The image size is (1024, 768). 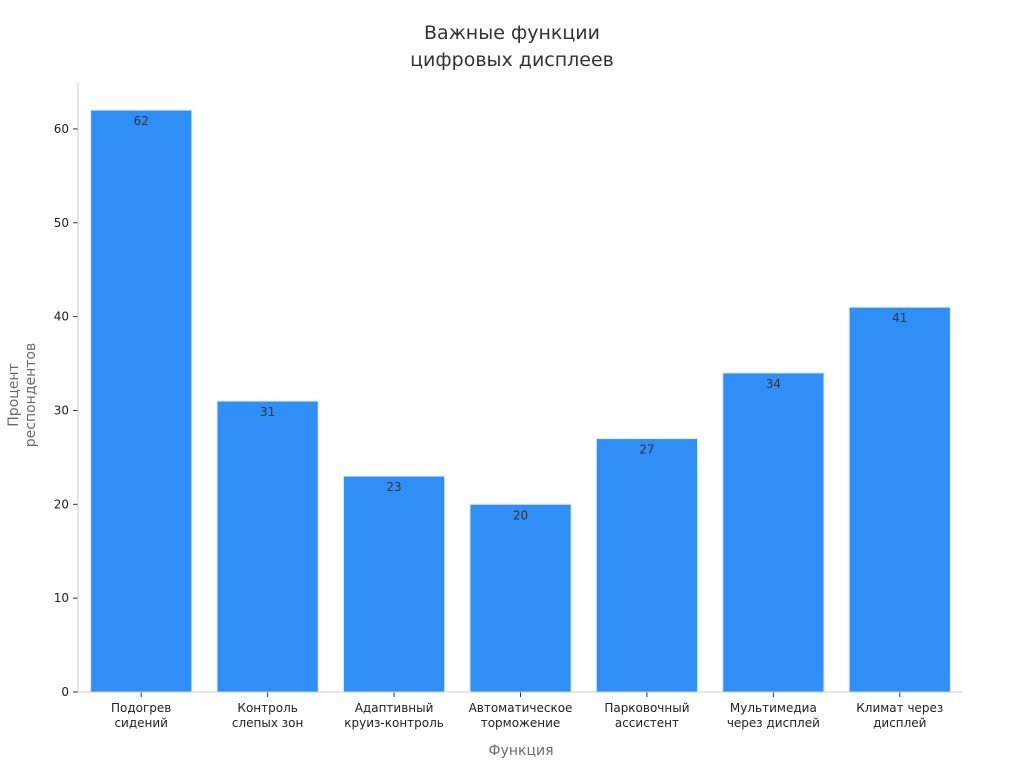 I want to click on y-axis-title: Процент респондентов, so click(x=22, y=395).